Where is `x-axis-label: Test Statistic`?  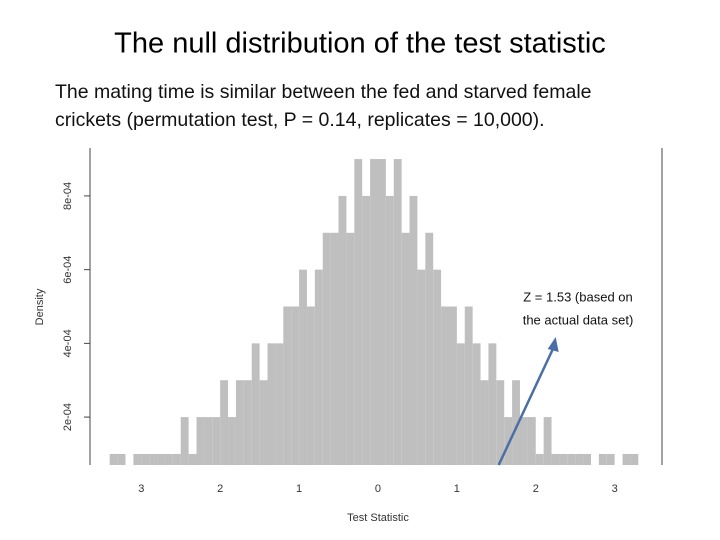
x-axis-label: Test Statistic is located at coordinates (378, 518).